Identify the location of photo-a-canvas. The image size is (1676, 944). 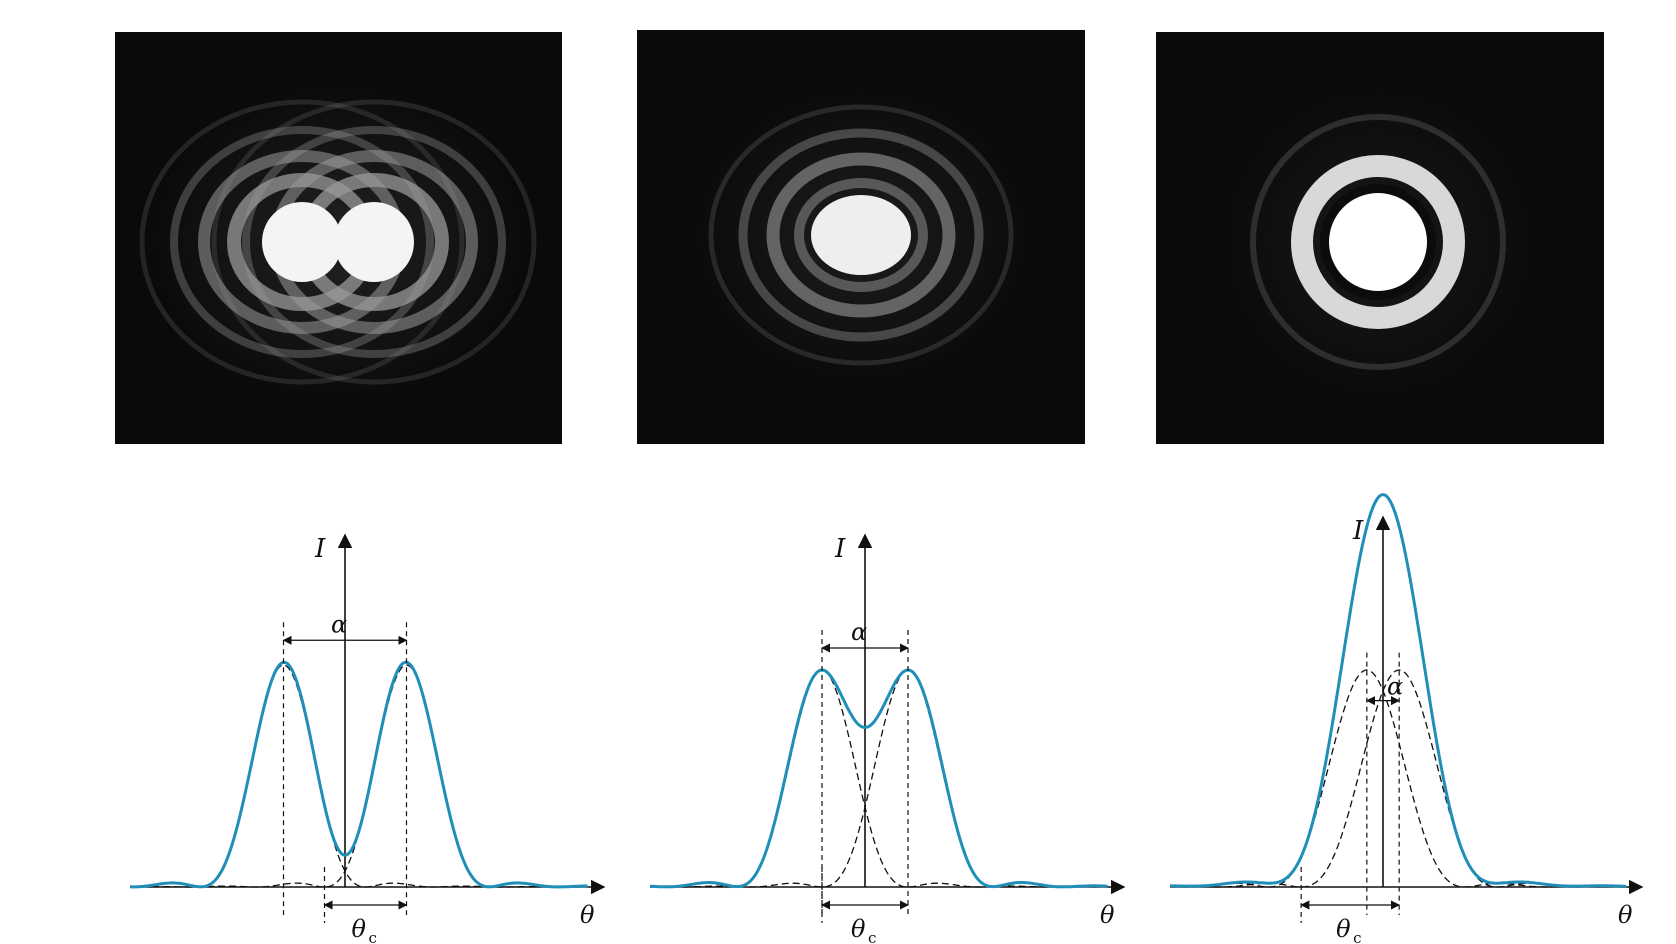
(338, 238).